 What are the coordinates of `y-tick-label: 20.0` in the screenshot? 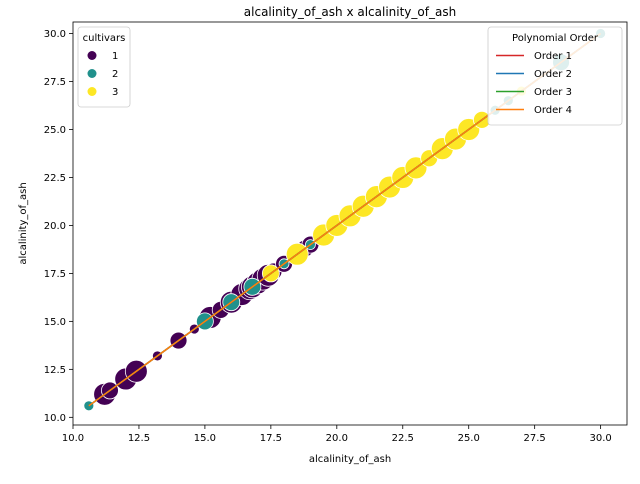 It's located at (55, 226).